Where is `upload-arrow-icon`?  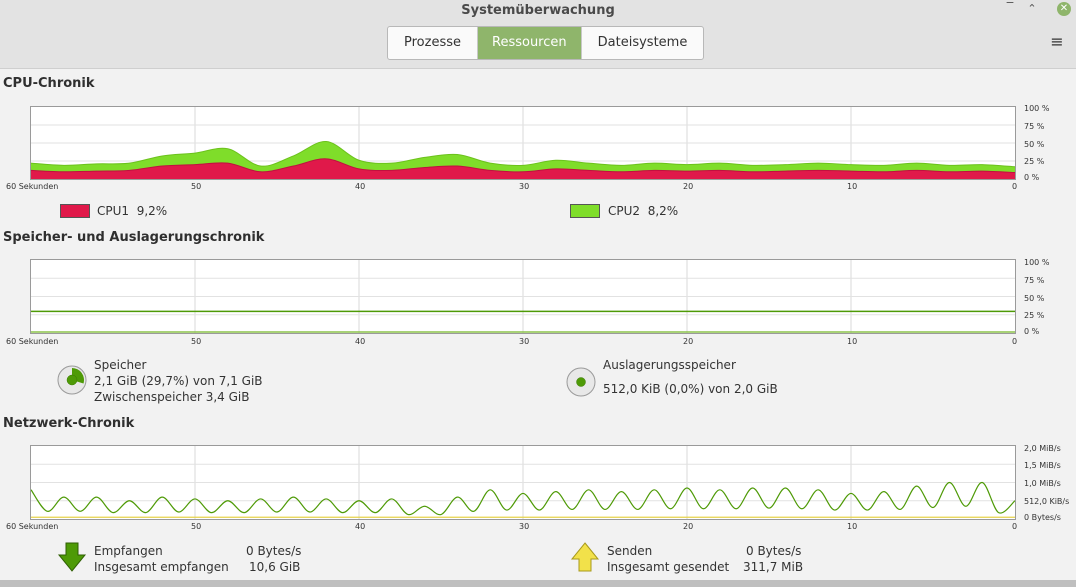 upload-arrow-icon is located at coordinates (585, 557).